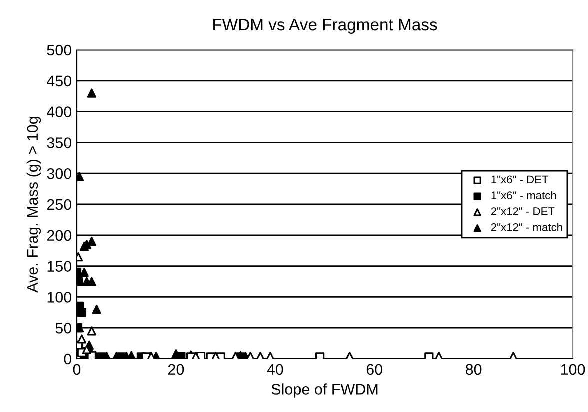 The height and width of the screenshot is (412, 588). I want to click on y-tick-label: 400, so click(59, 112).